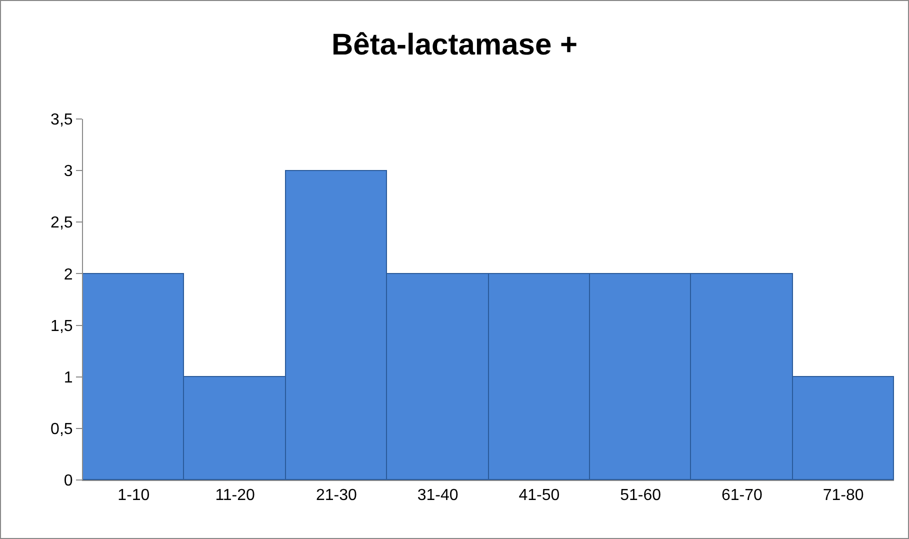 This screenshot has height=539, width=909. I want to click on x-tick-label: 31-40, so click(437, 495).